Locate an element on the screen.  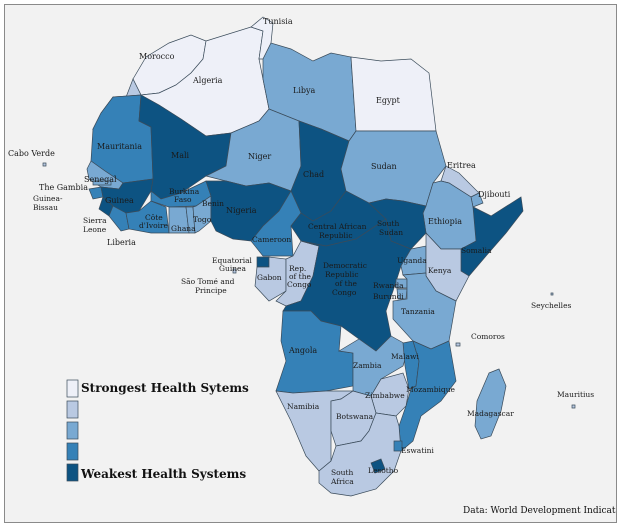
country-cabo-verde is located at coordinates (44, 164).